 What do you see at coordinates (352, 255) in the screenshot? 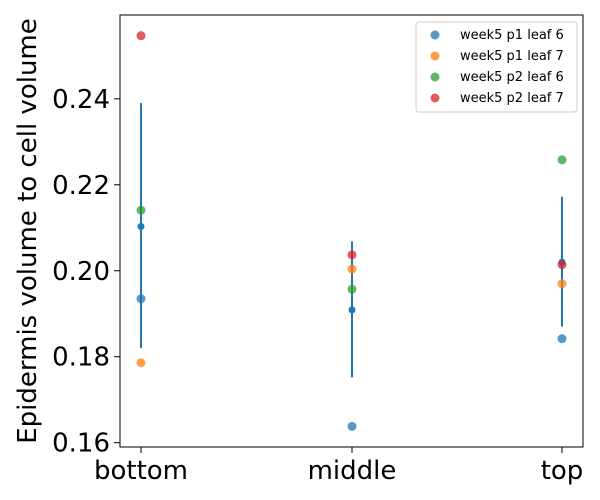
I see `data-point-s4-middle` at bounding box center [352, 255].